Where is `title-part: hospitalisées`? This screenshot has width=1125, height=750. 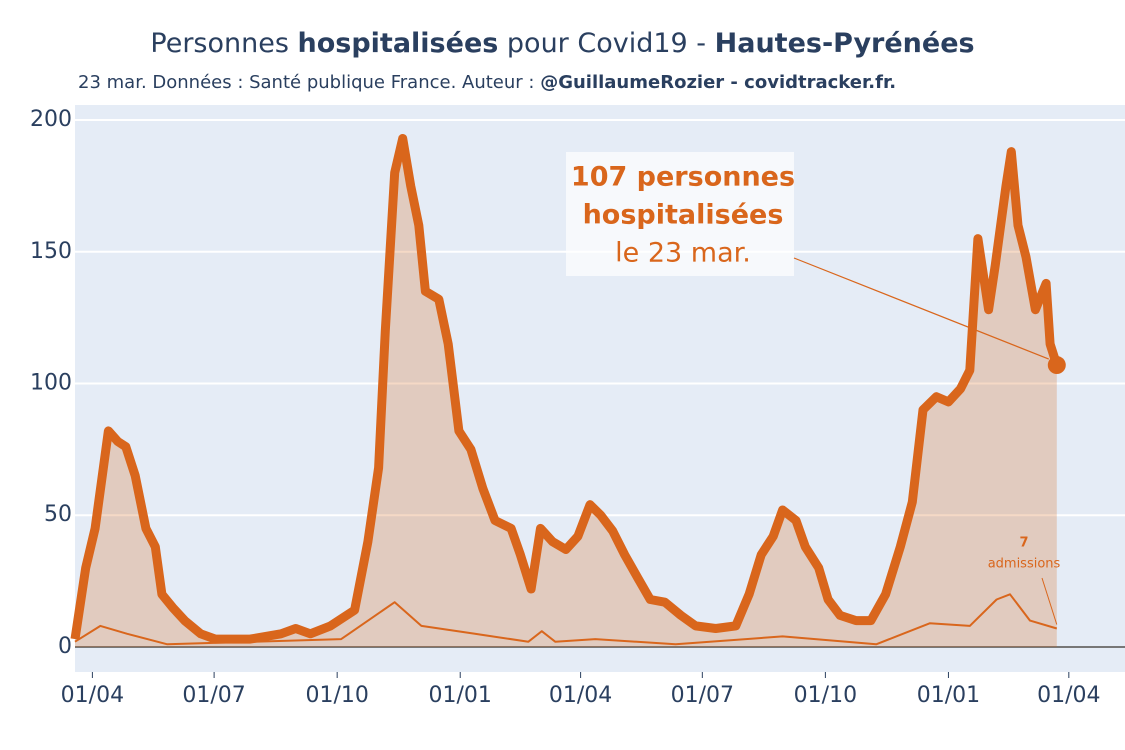 title-part: hospitalisées is located at coordinates (398, 43).